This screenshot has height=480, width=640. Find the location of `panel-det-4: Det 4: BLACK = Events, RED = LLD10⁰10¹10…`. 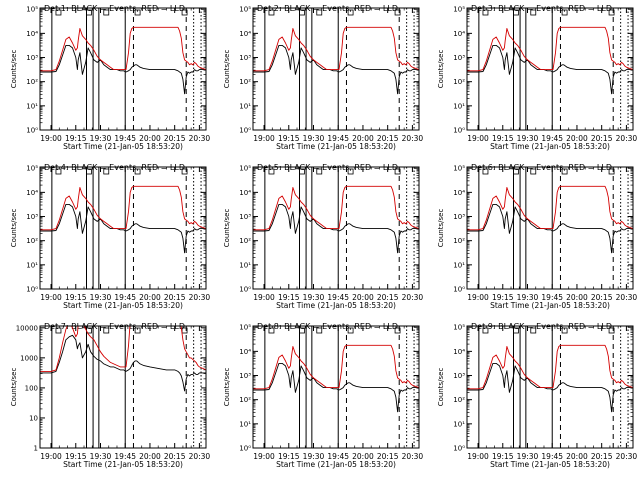

panel-det-4: Det 4: BLACK = Events, RED = LLD10⁰10¹10… is located at coordinates (110, 236).